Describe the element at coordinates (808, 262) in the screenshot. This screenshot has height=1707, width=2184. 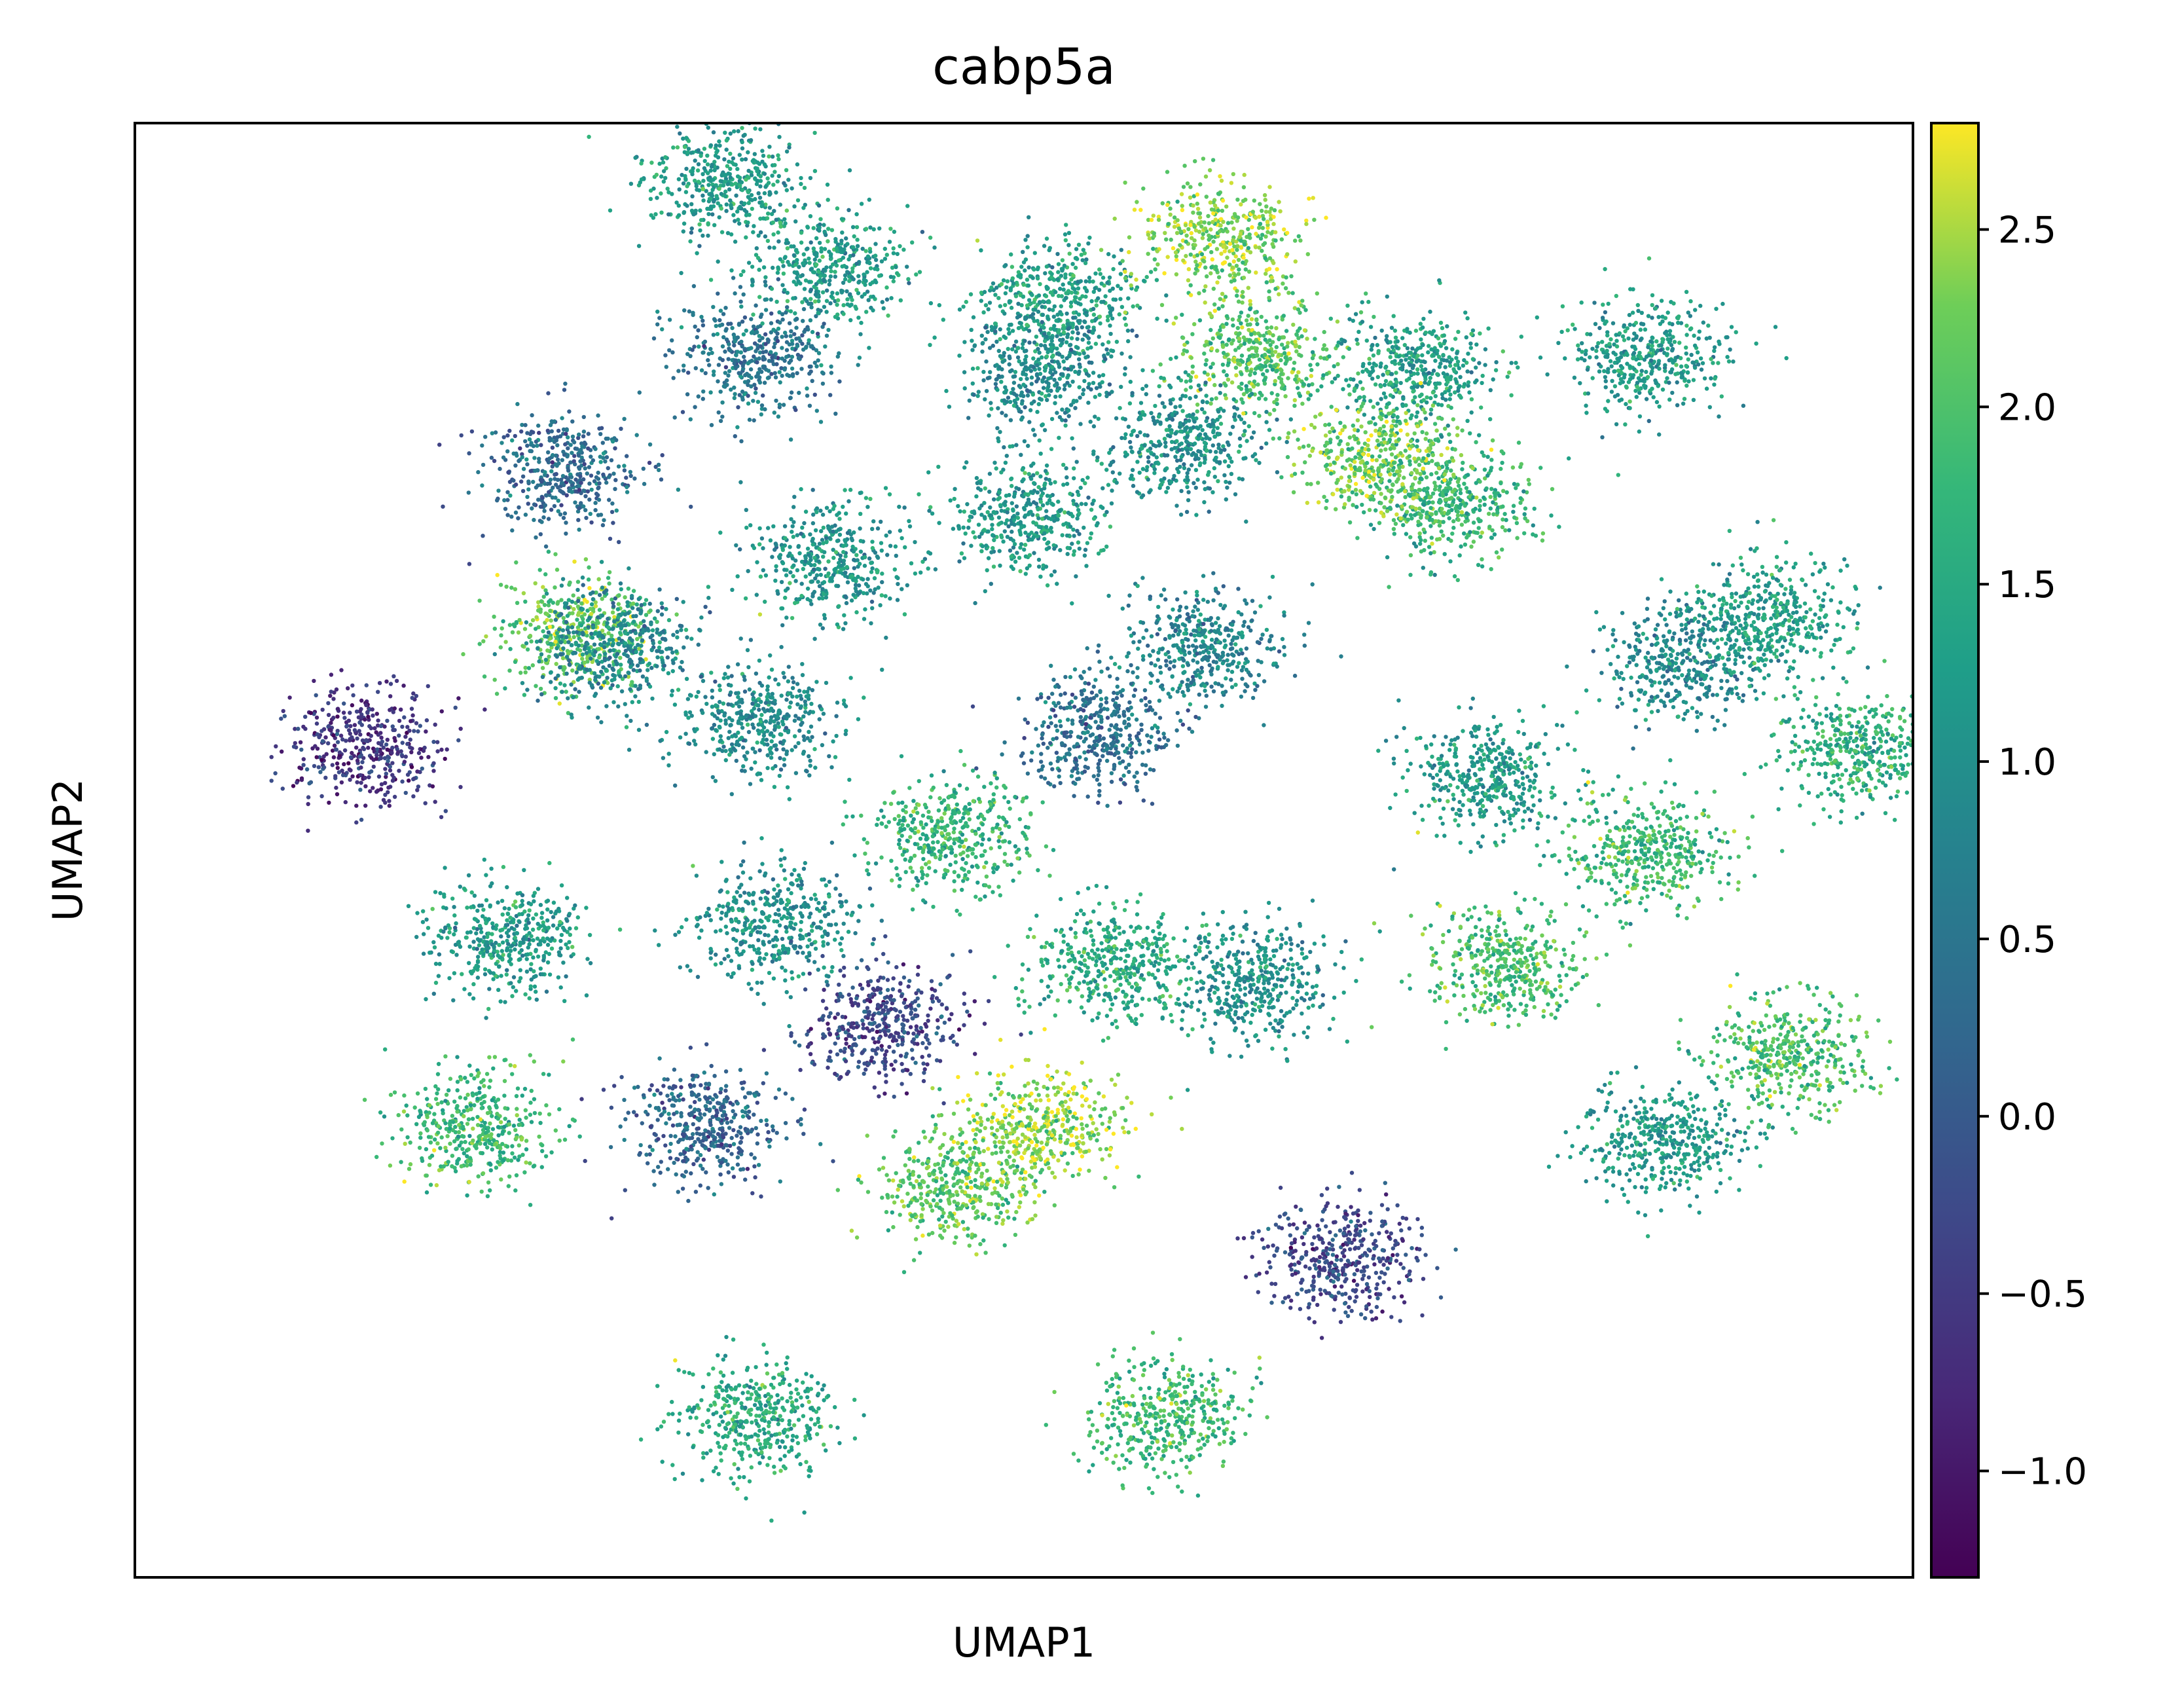
I see `cluster-c02` at that location.